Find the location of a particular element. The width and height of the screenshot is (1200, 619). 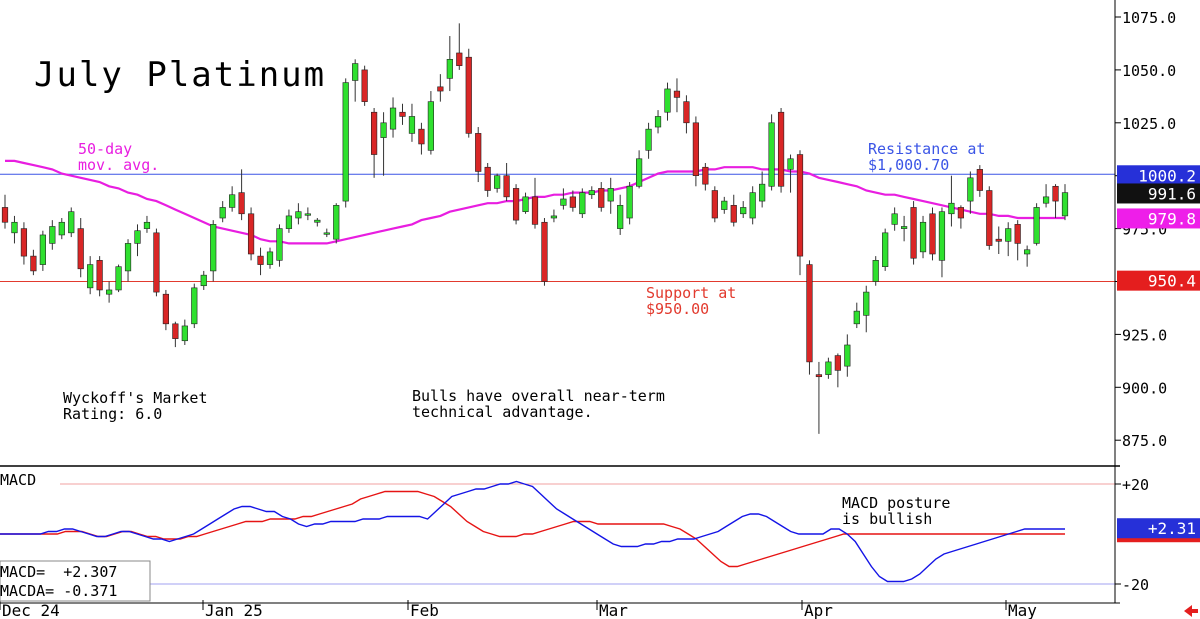

support-label-line1: Support at is located at coordinates (691, 293).